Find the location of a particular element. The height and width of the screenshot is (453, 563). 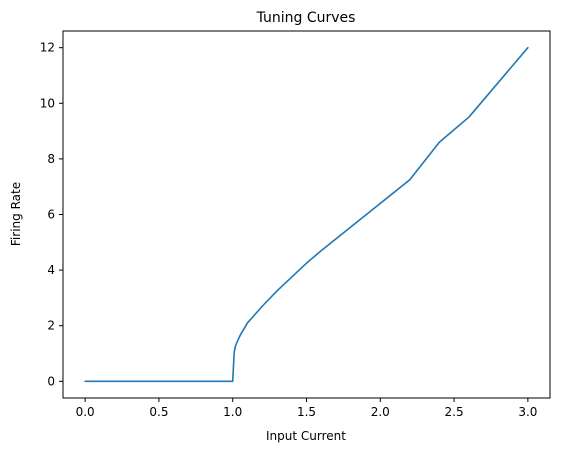

y-tick-label: 4 is located at coordinates (51, 270).